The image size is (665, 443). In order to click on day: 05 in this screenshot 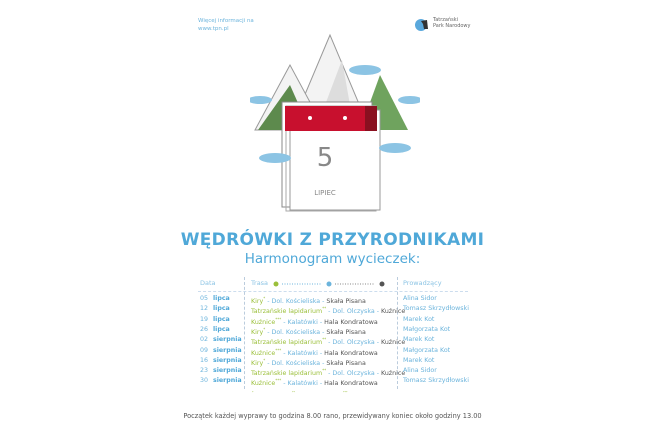, I will do `click(204, 298)`.